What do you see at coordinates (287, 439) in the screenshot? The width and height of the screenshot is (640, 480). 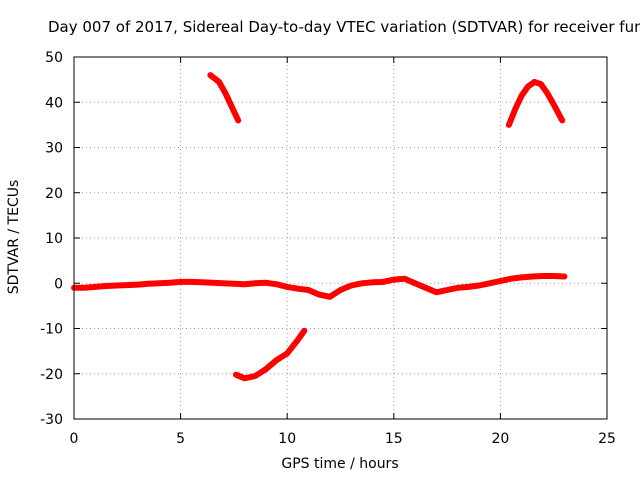 I see `x-tick-label: 10` at bounding box center [287, 439].